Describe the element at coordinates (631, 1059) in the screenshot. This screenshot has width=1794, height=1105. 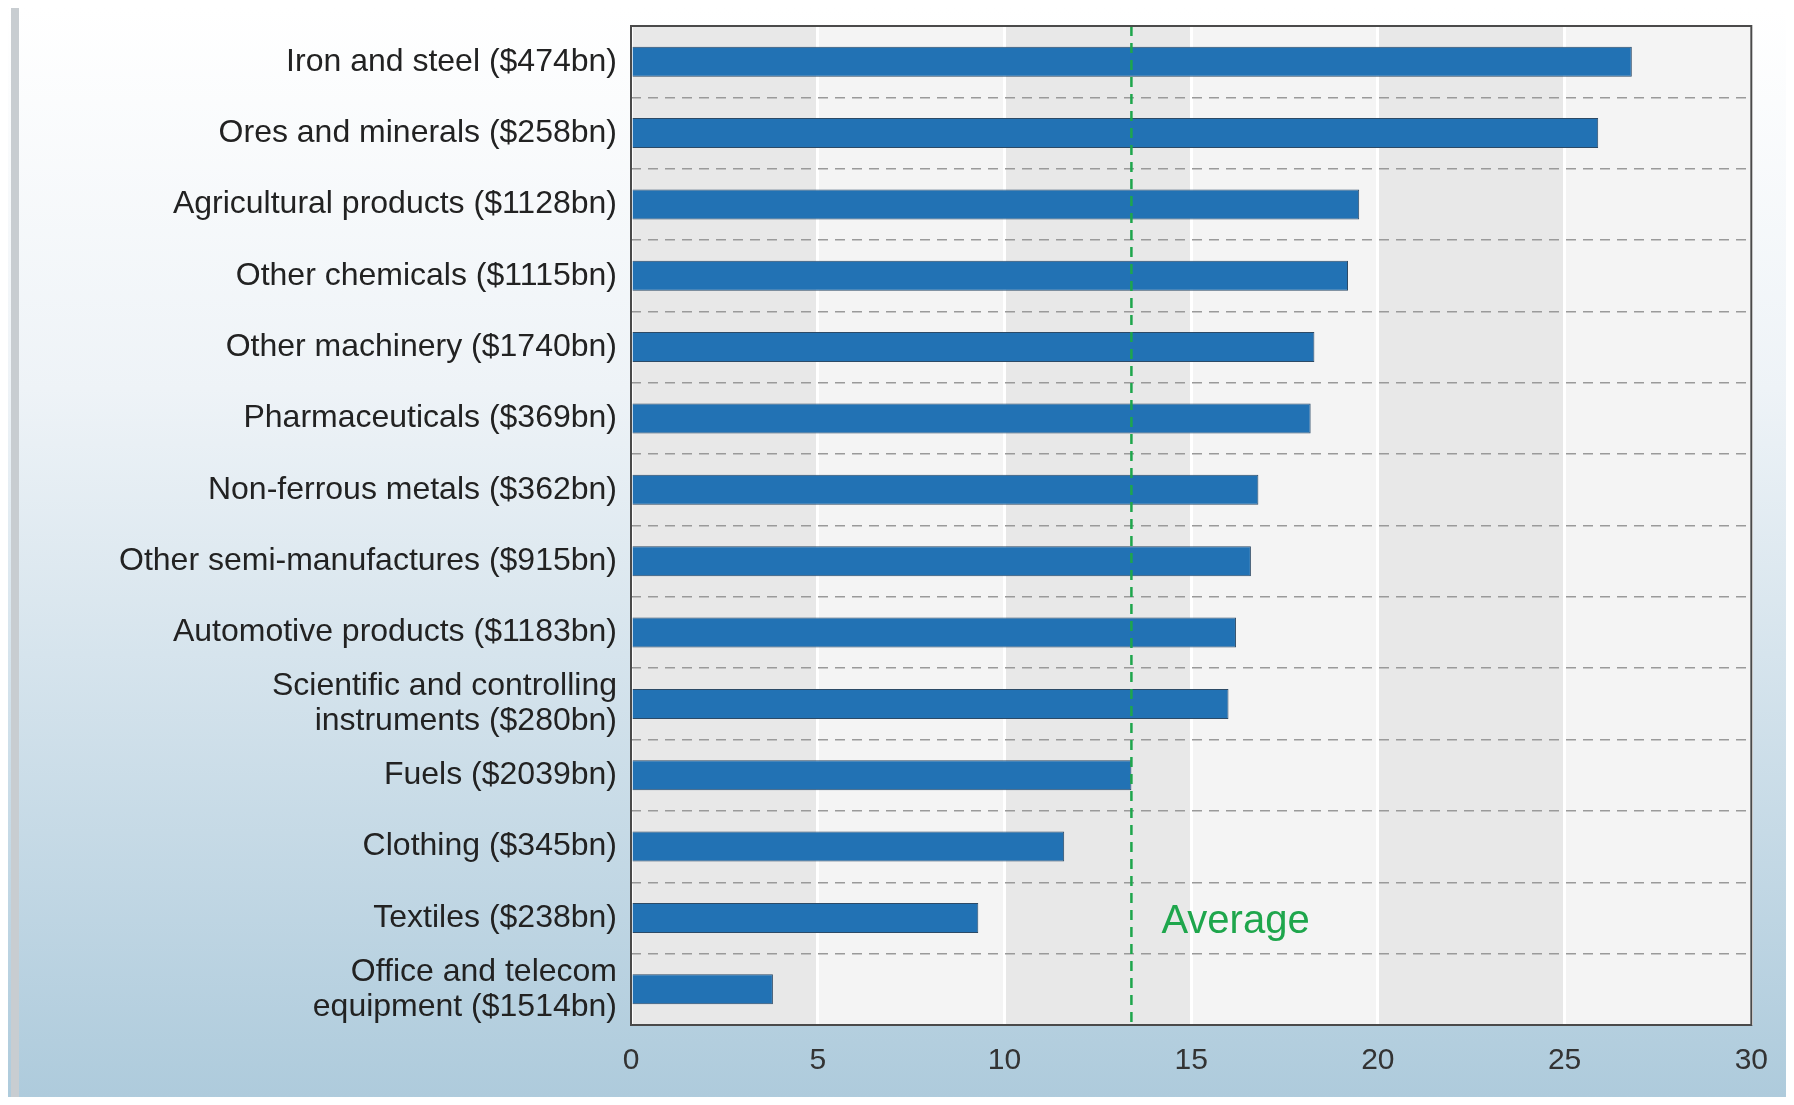
I see `x-tick-label: 0` at that location.